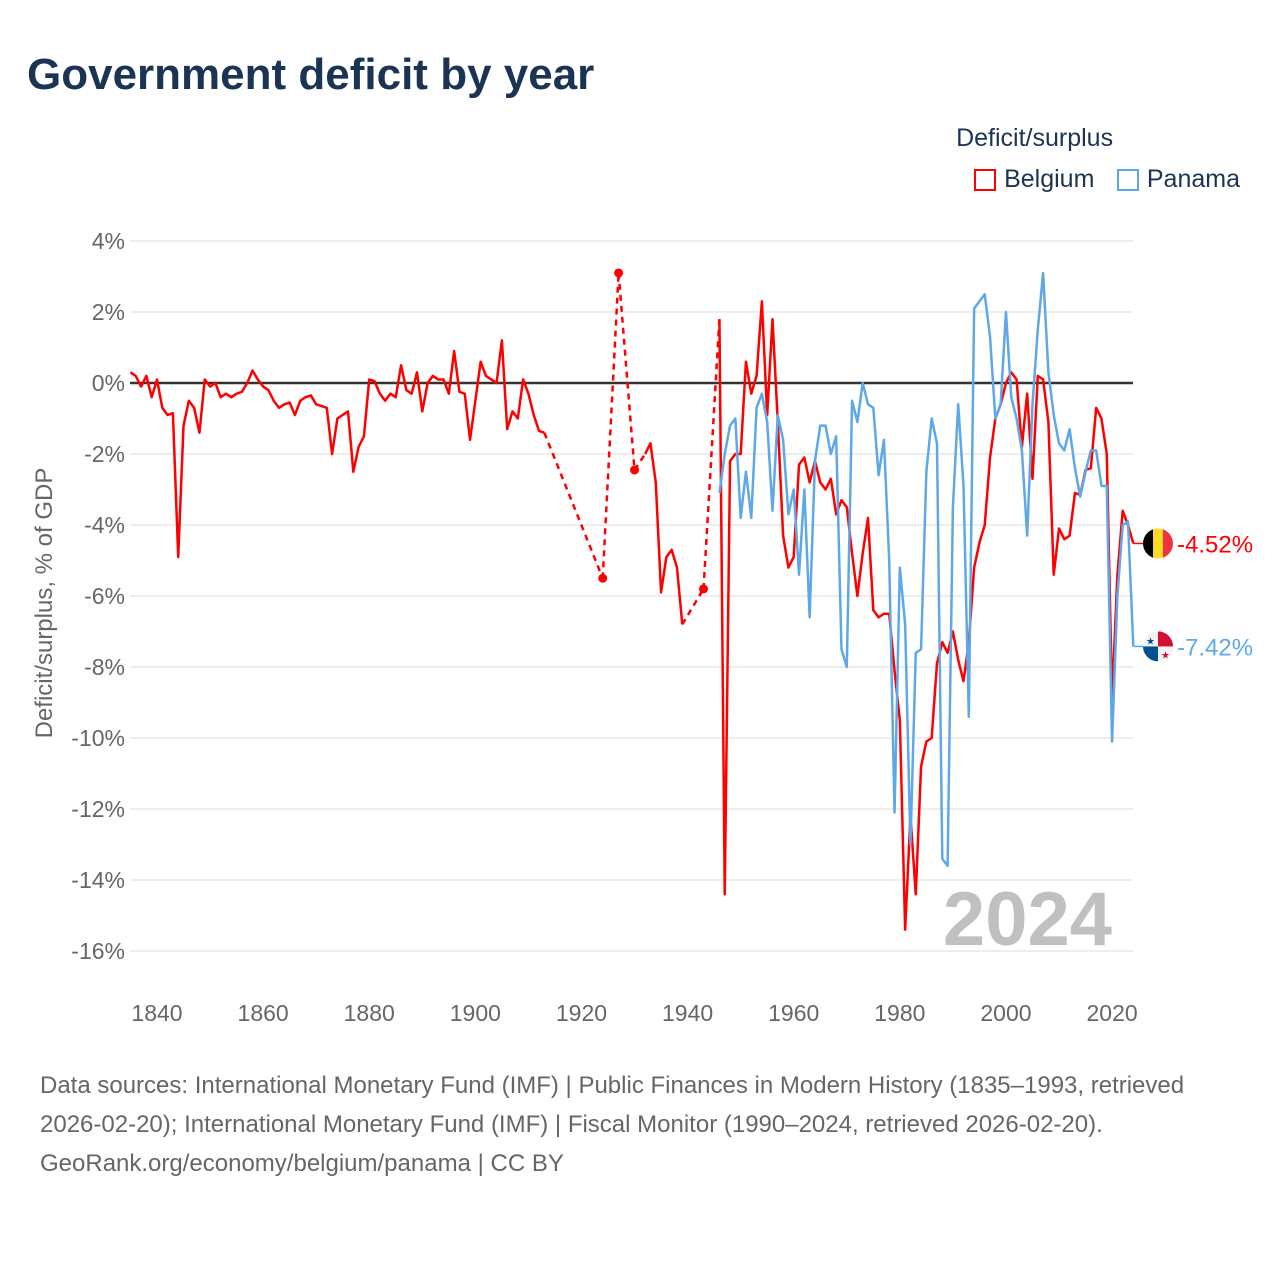 This screenshot has height=1280, width=1280. I want to click on x-tick-label: 1860, so click(263, 1013).